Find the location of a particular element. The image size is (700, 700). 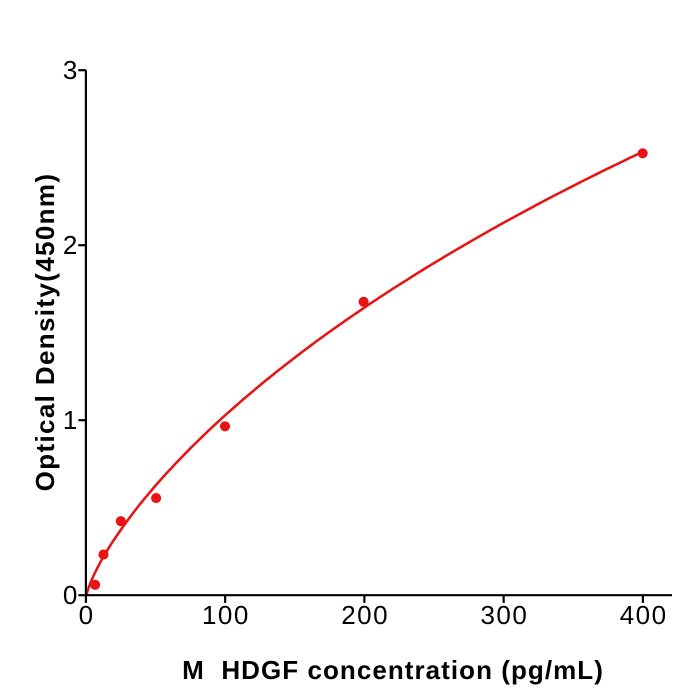

svg-text: M HDGF concentration (pg/mL) is located at coordinates (393, 670).